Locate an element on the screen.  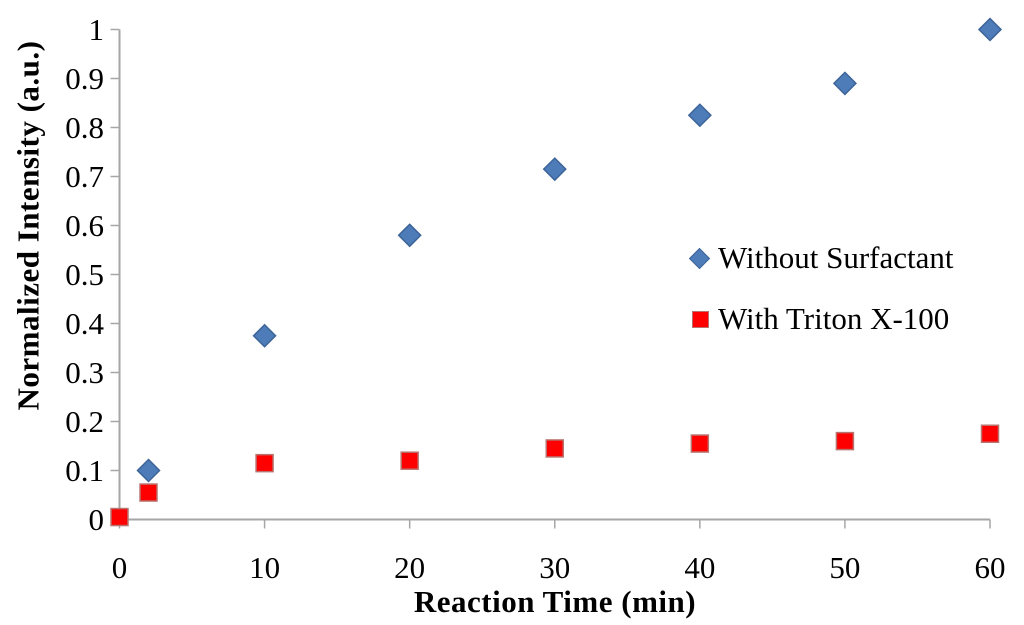
x-tick-label: 30 is located at coordinates (555, 567).